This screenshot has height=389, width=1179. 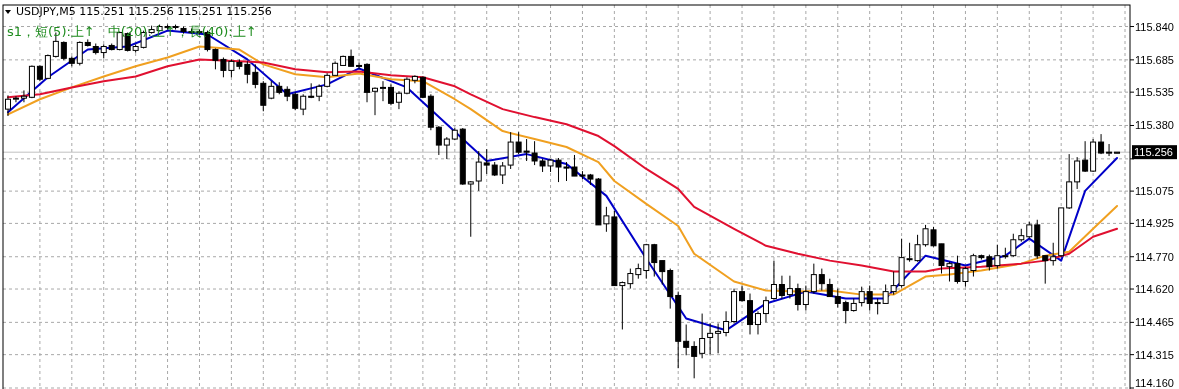 What do you see at coordinates (1154, 92) in the screenshot?
I see `y-tick-label: 115.535` at bounding box center [1154, 92].